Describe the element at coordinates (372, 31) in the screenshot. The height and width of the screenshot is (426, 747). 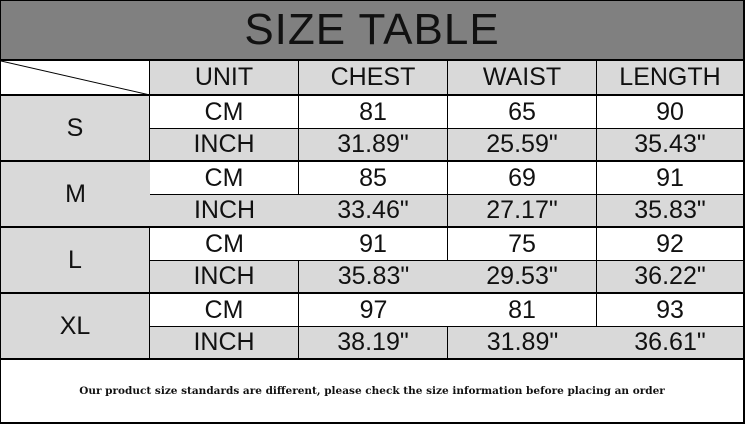
I see `table-title: SIZE TABLE` at that location.